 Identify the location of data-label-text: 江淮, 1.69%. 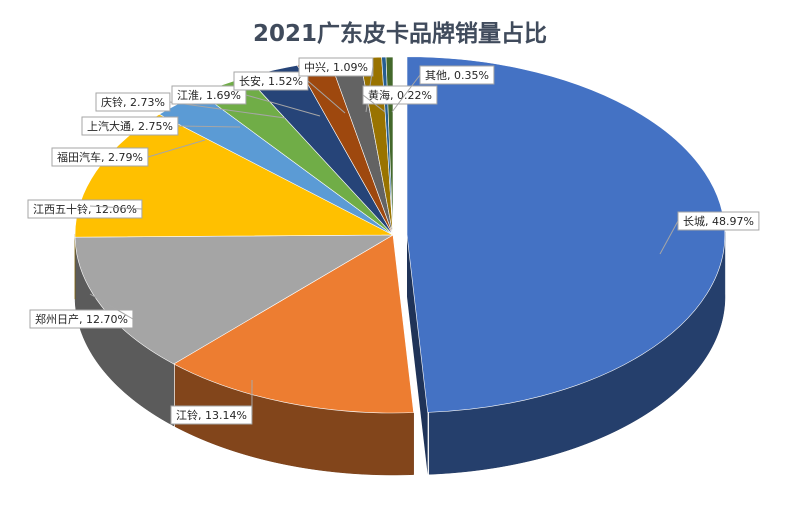
(209, 95).